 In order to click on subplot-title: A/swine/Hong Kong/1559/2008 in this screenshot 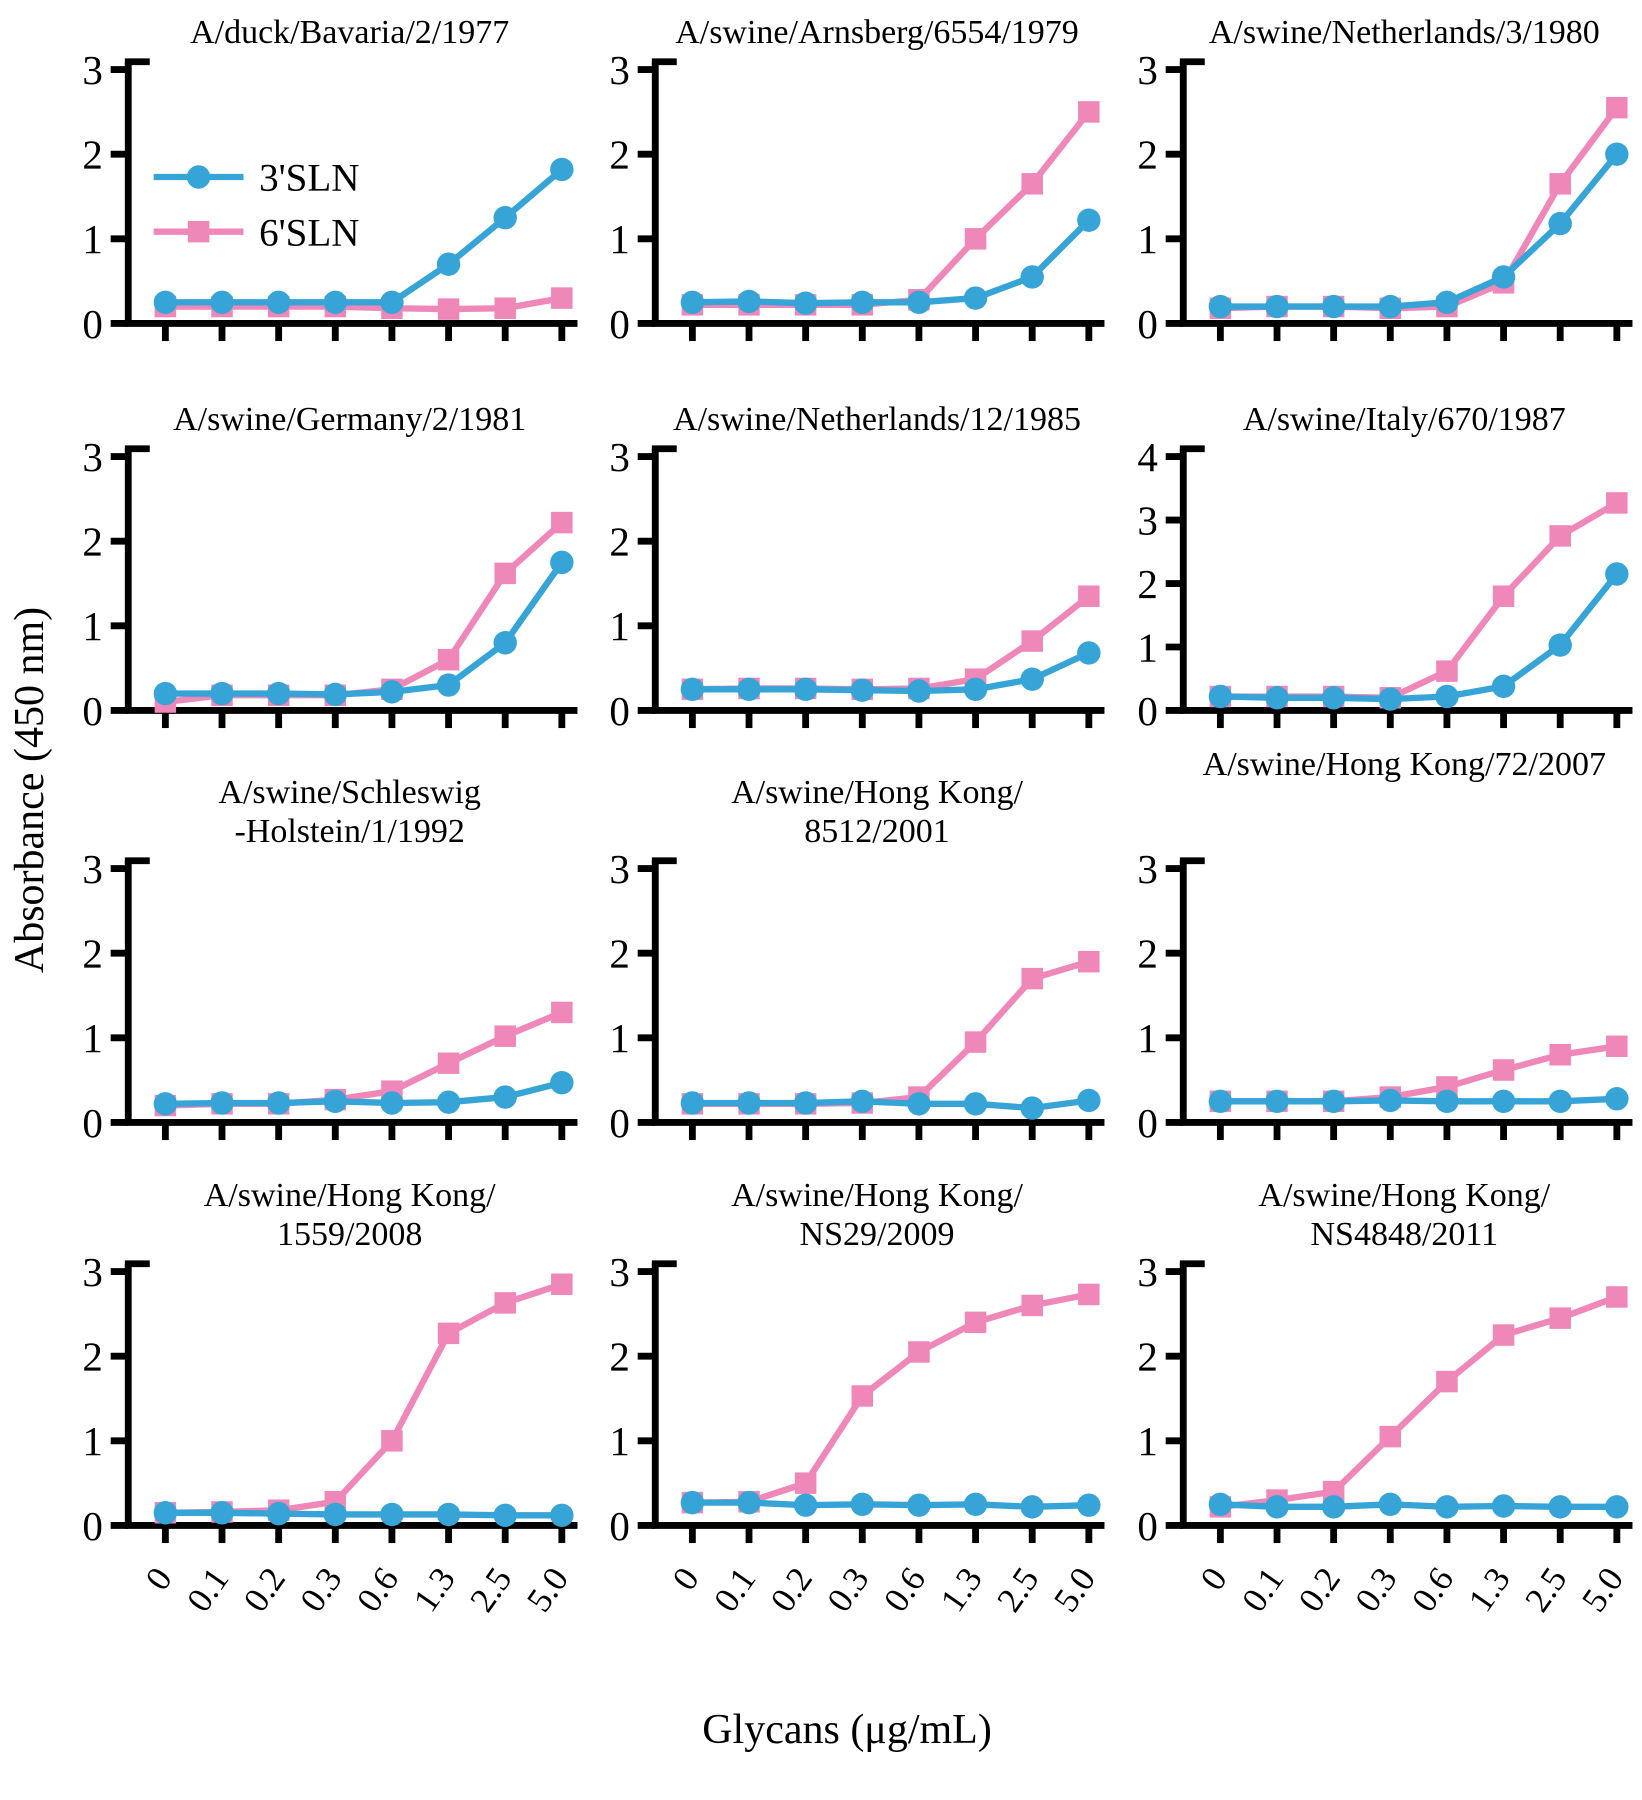, I will do `click(319, 1206)`.